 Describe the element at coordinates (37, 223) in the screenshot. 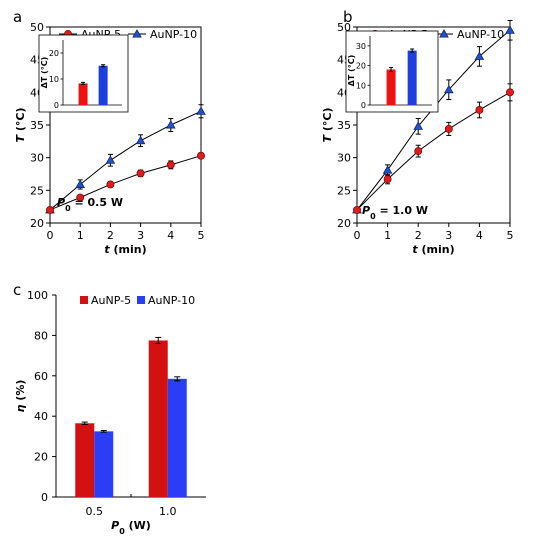

I see `y-tick-label: 20` at that location.